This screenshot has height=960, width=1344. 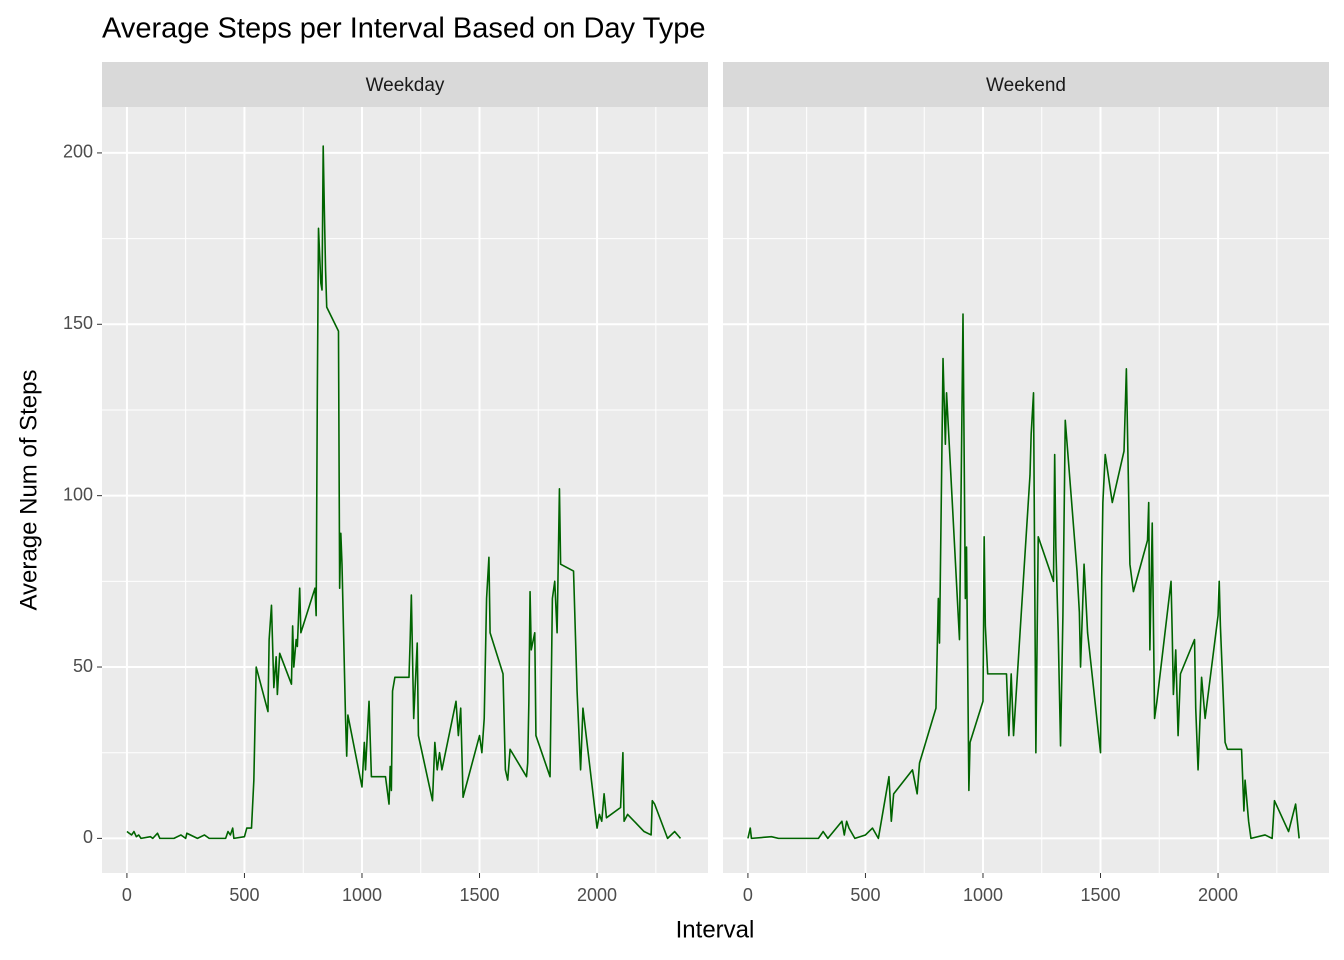 I want to click on strip-label: Weekend, so click(x=1026, y=85).